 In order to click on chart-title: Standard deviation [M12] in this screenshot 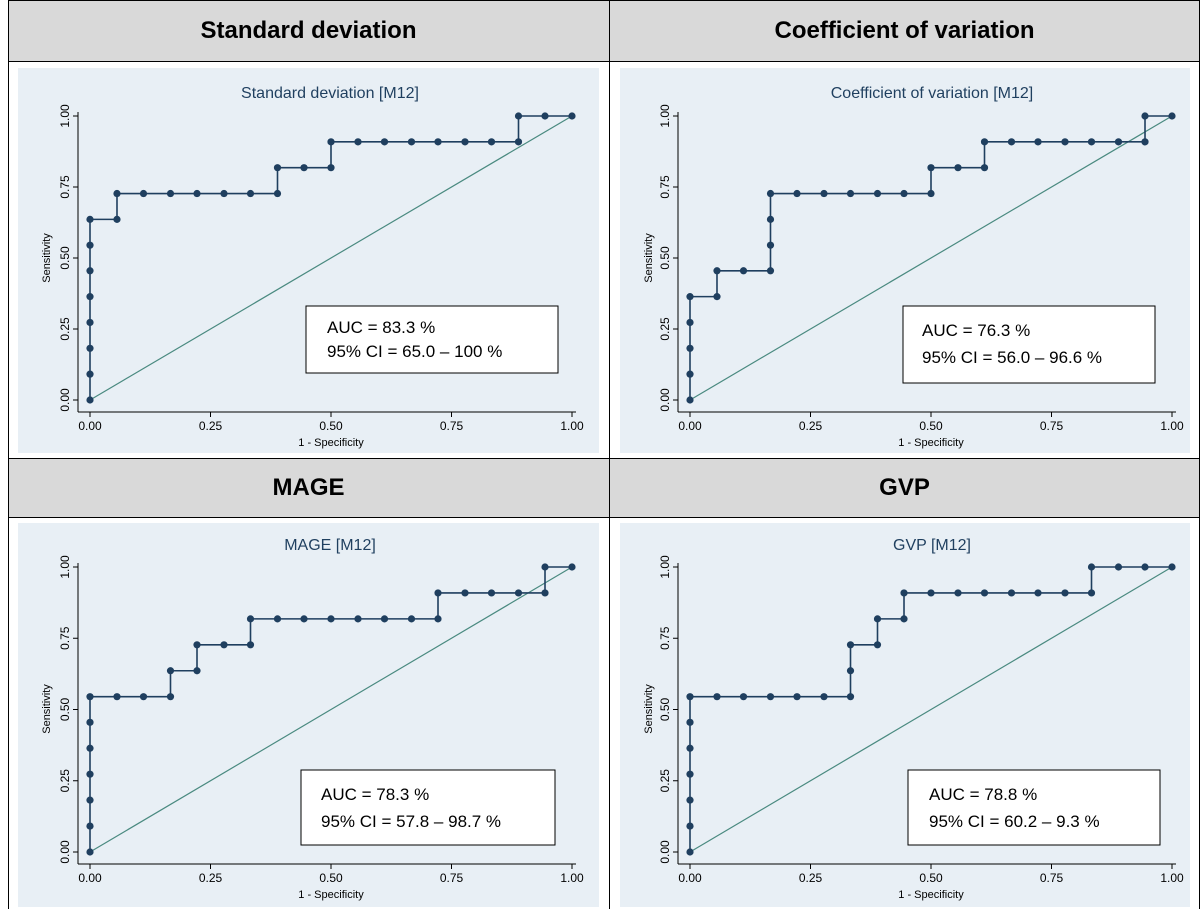, I will do `click(330, 93)`.